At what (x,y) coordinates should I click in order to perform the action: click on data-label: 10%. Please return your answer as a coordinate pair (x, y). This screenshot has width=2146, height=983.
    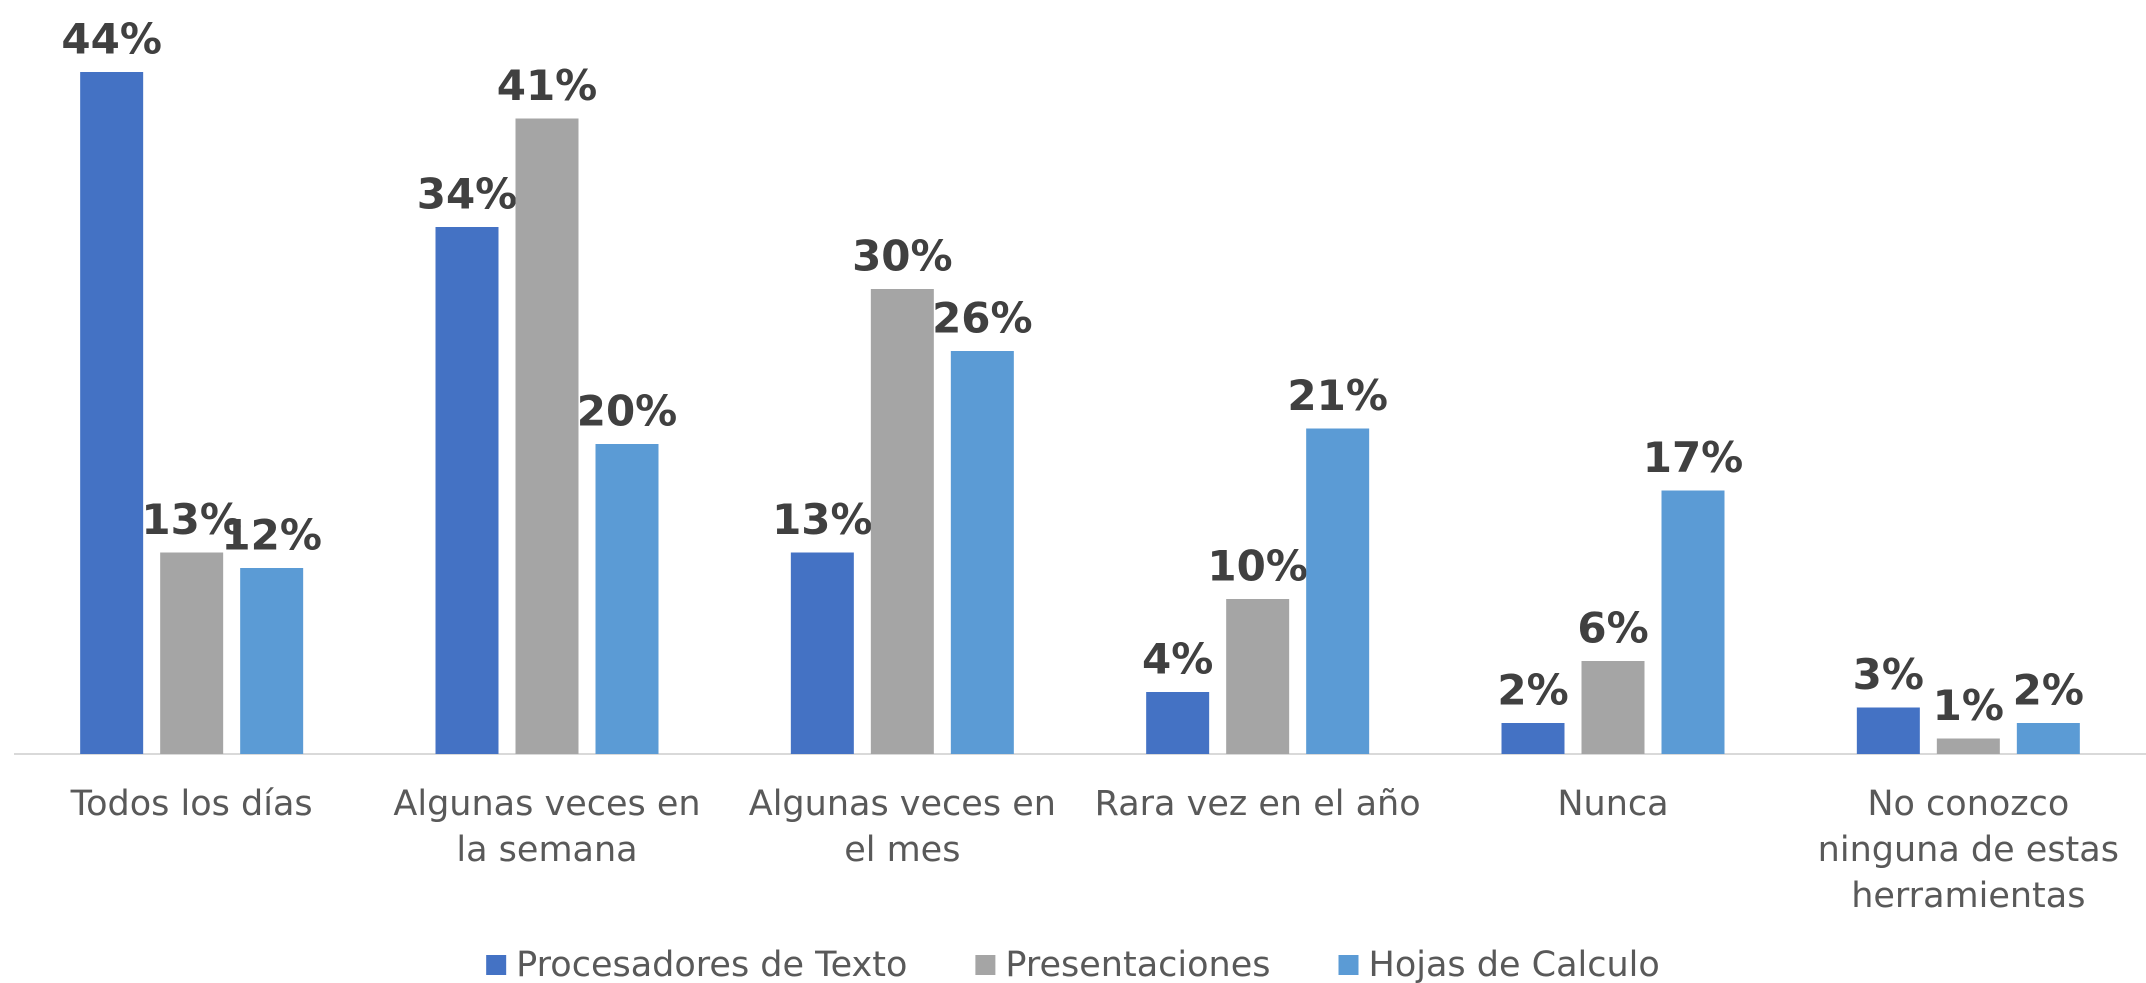
    Looking at the image, I should click on (1257, 566).